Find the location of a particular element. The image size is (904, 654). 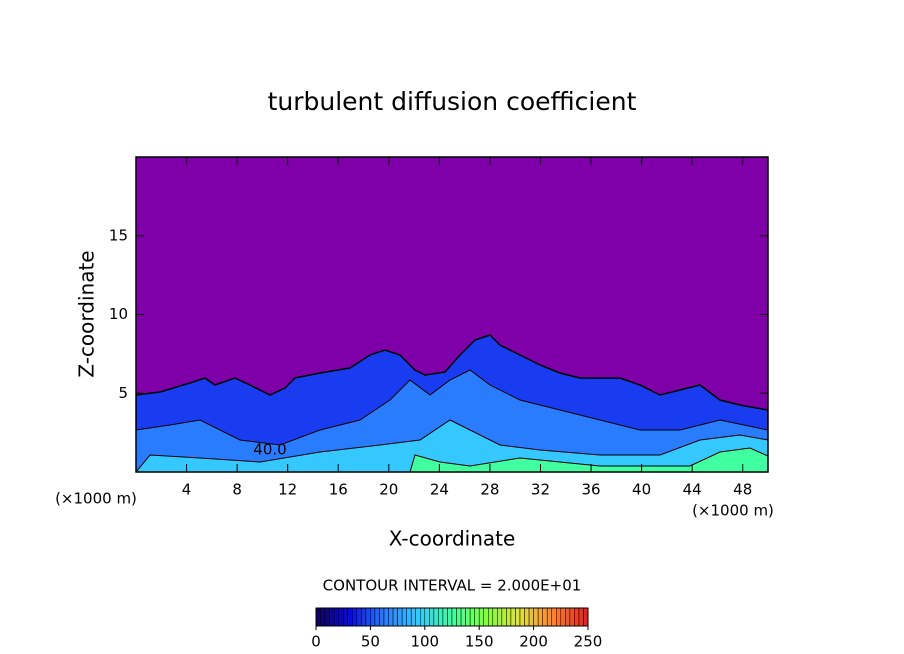

colorbar-tick-label: 150 is located at coordinates (479, 642).